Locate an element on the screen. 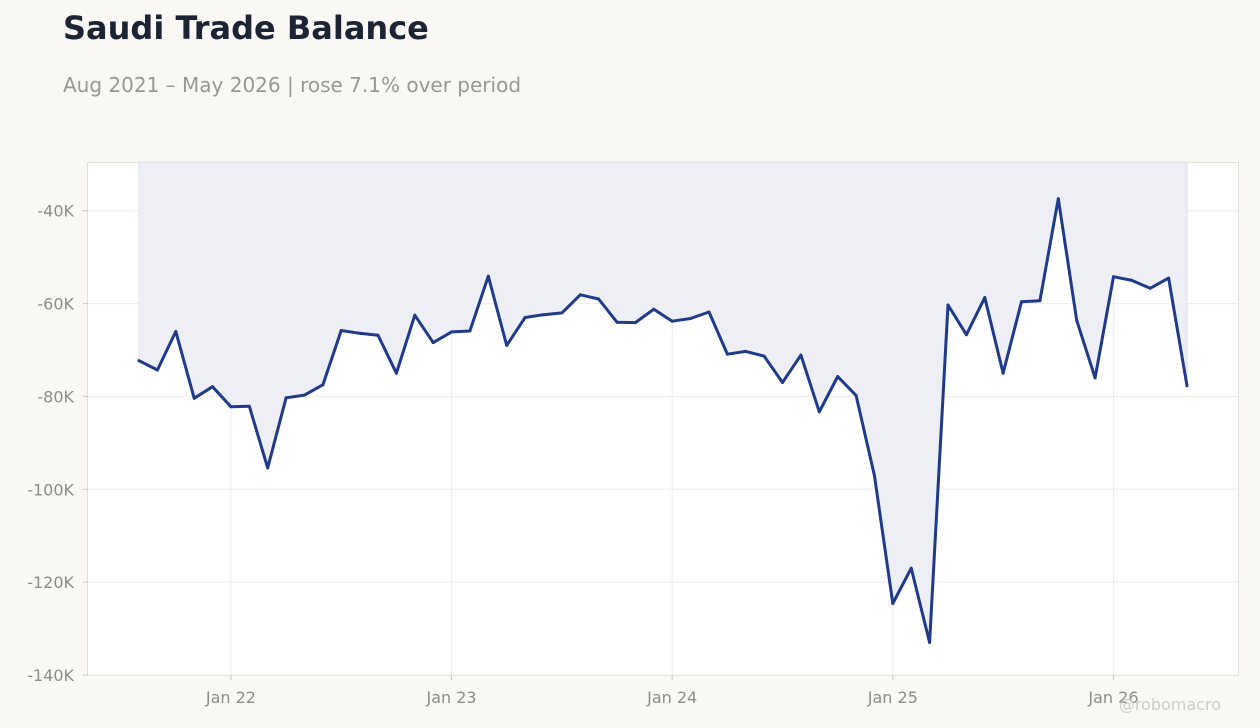  y-tick-label: -100K is located at coordinates (50, 489).